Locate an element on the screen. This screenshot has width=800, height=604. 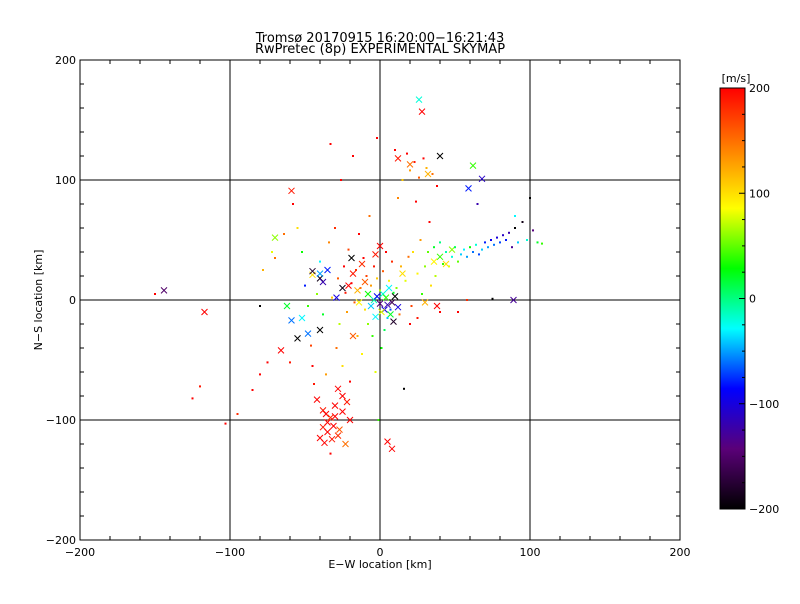
y-tick-label: 100 is located at coordinates (65, 180).